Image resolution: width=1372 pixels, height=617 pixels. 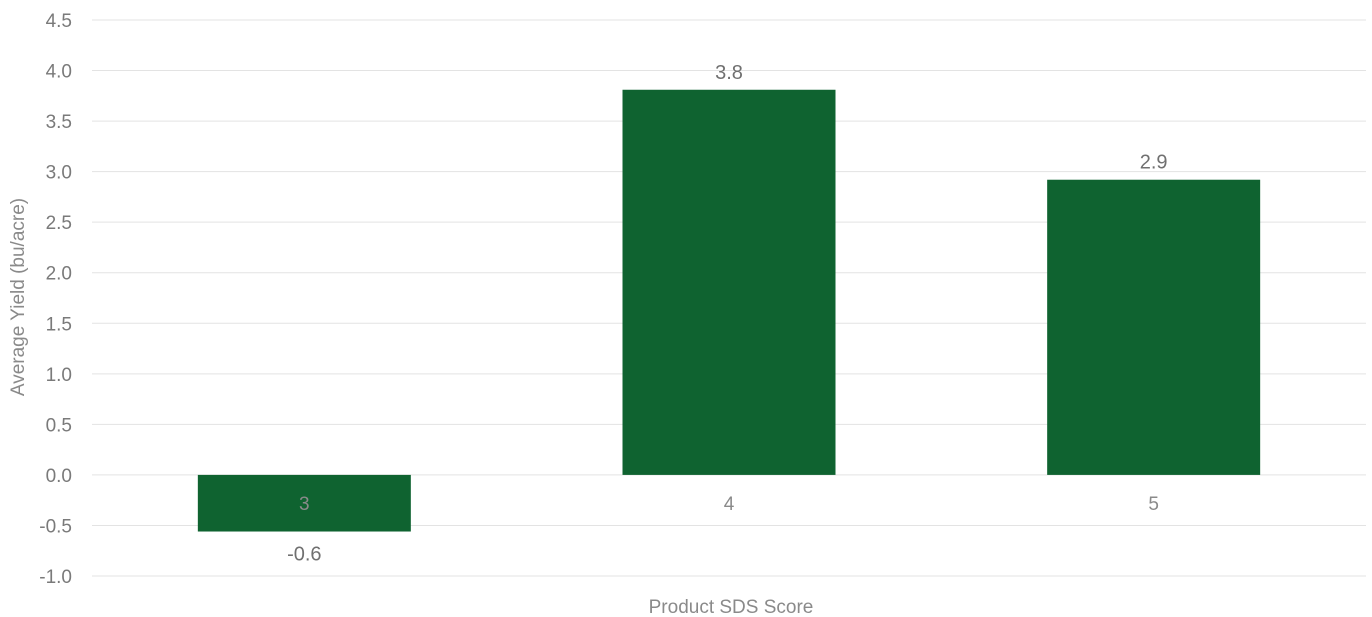 I want to click on y-tick-label: 3.5, so click(x=59, y=122).